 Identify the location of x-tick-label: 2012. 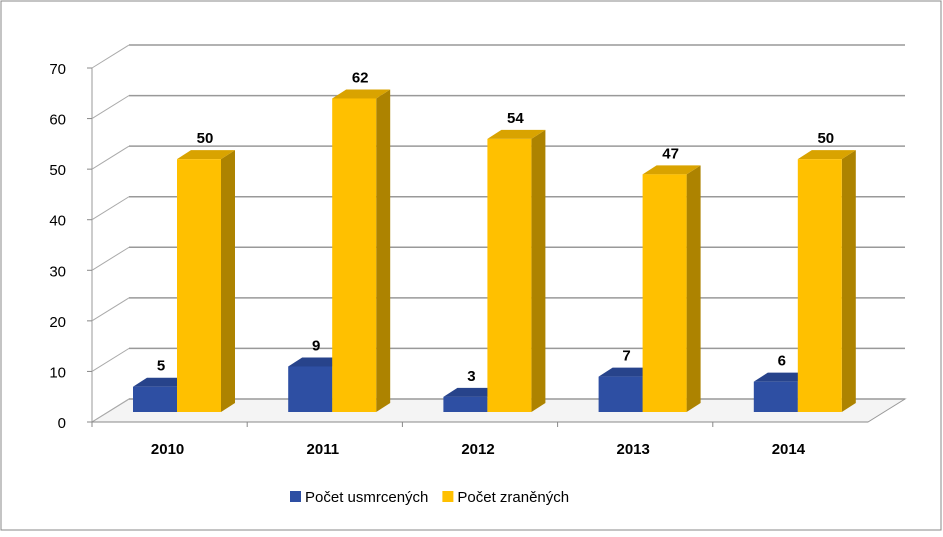
(477, 449).